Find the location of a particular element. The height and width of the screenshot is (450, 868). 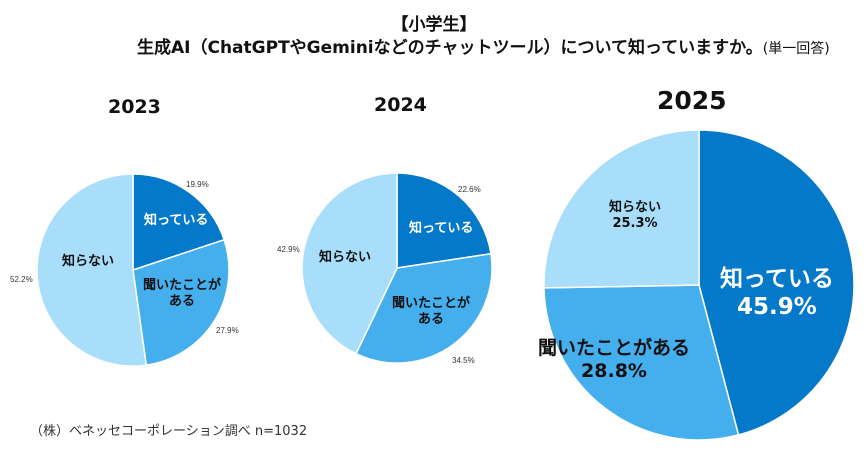

label-2023-know: 知っている is located at coordinates (176, 220).